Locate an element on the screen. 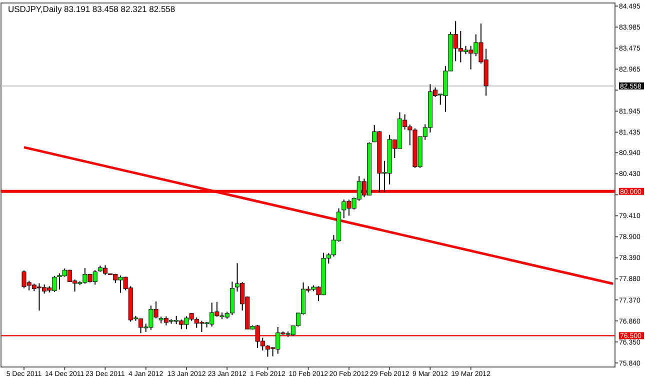 This screenshot has width=645, height=378. chart-title: USDJPY,Daily 83.191 83.458 82.321 82.558 is located at coordinates (92, 9).